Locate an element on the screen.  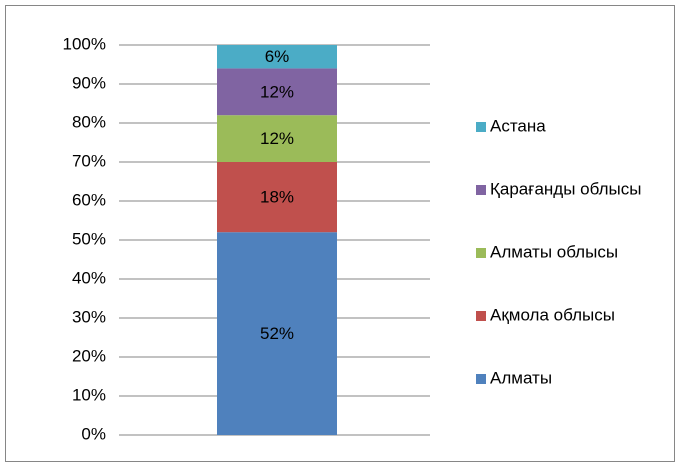
legend-label: Ақмола облысы is located at coordinates (552, 314).